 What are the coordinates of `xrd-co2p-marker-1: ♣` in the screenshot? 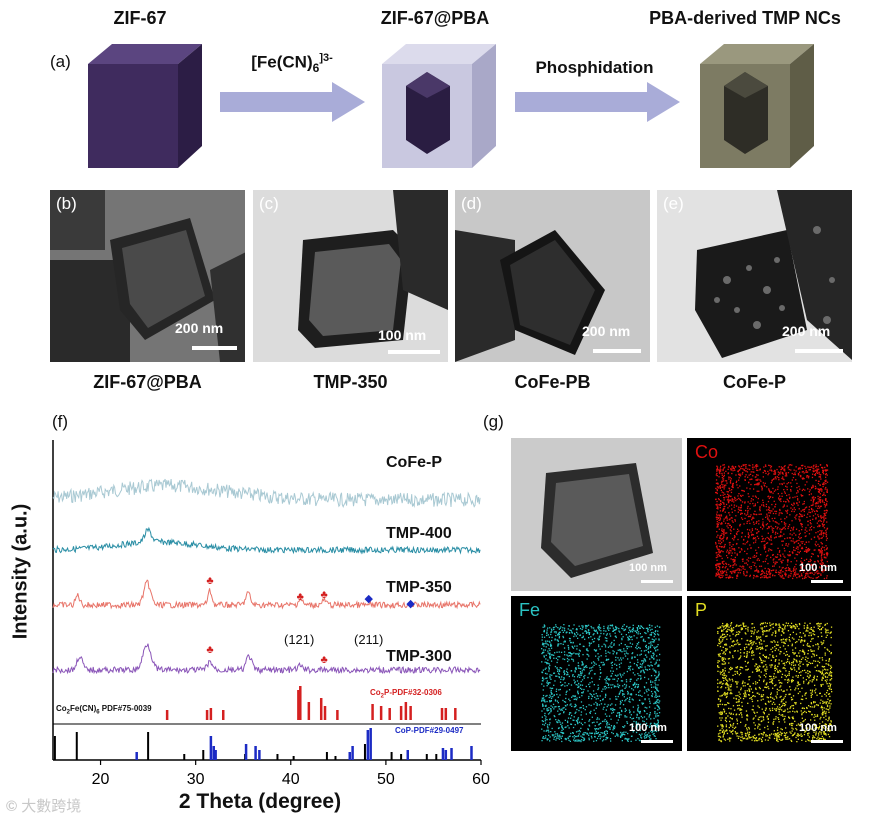 It's located at (300, 597).